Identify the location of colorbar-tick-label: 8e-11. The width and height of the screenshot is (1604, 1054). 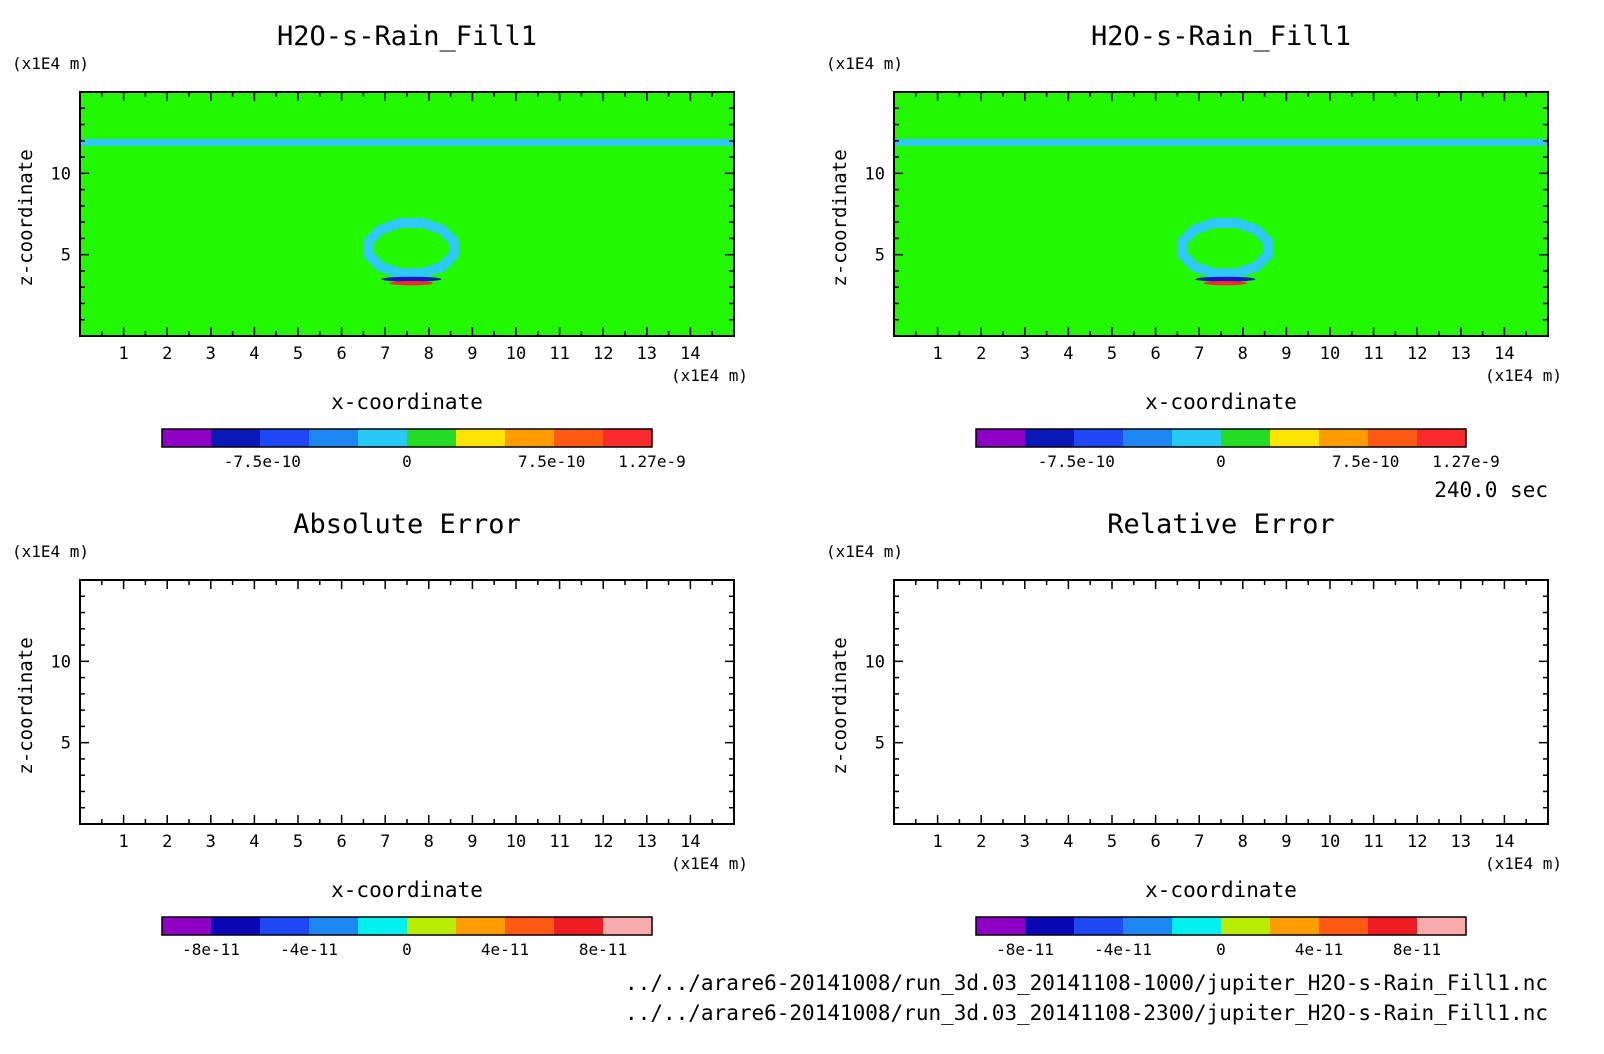
(1417, 949).